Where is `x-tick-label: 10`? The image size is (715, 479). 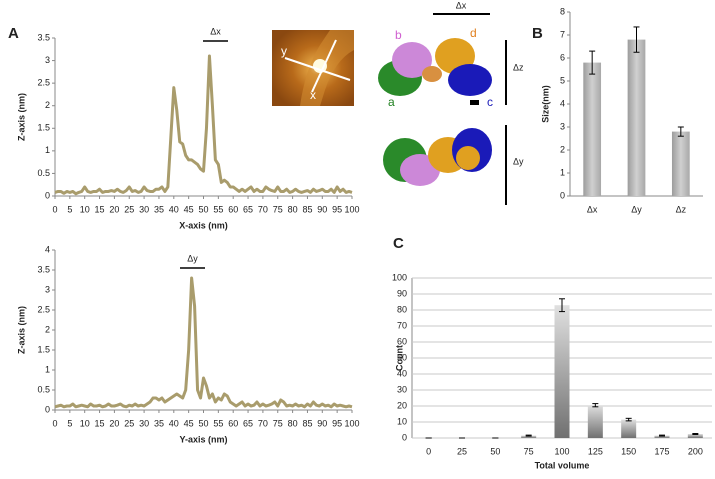
x-tick-label: 10 is located at coordinates (85, 209).